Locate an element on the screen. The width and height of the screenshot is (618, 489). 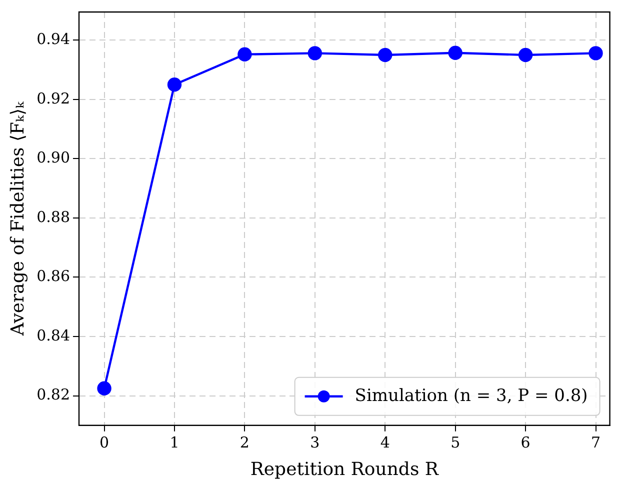
y-tick-label: 0.90 is located at coordinates (53, 157).